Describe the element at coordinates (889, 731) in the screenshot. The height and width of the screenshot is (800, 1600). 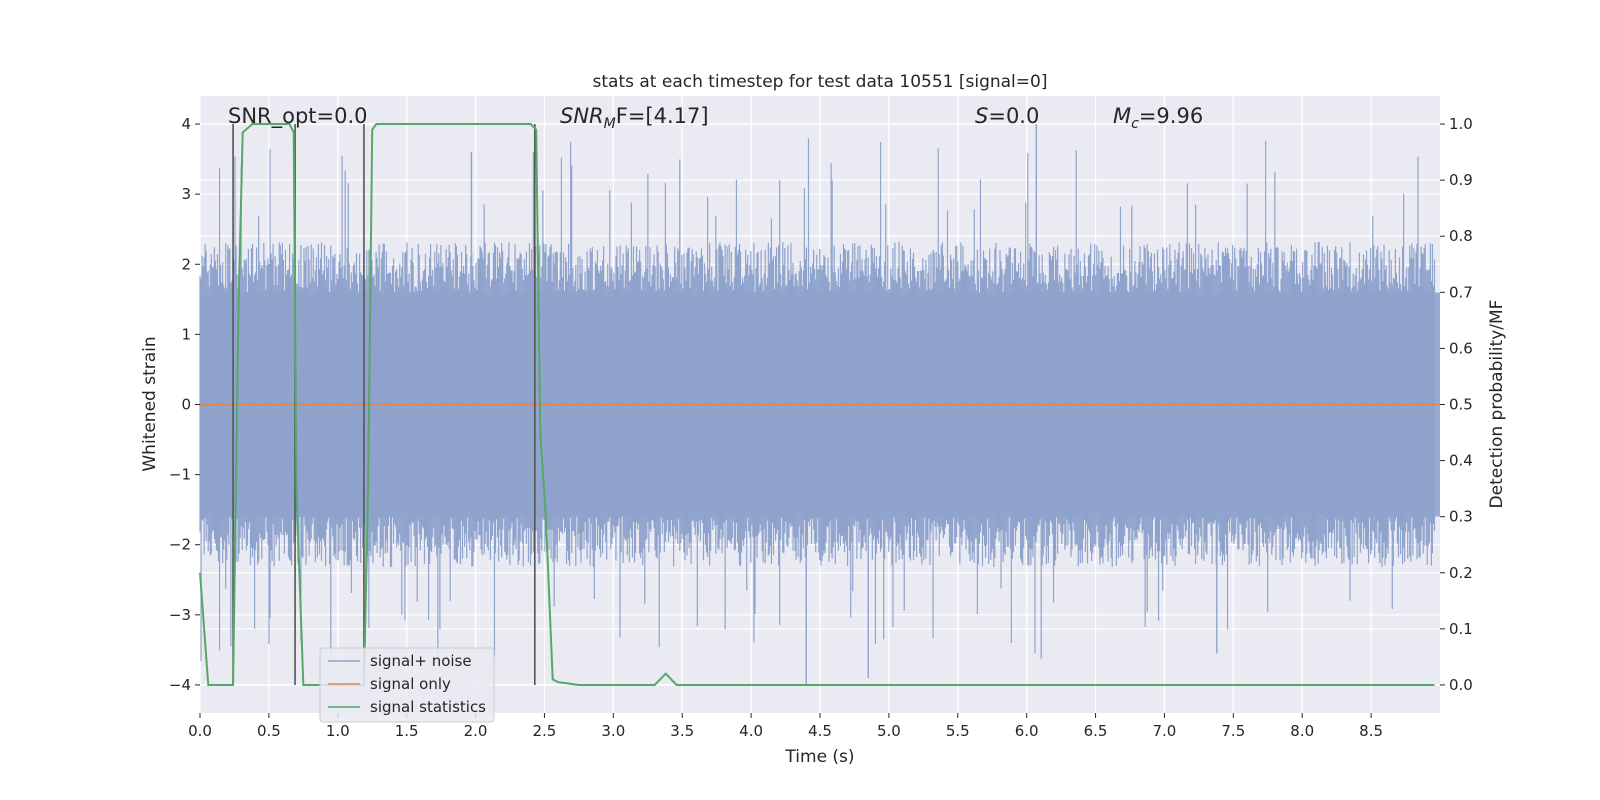
I see `x-tick-label: 5.0` at that location.